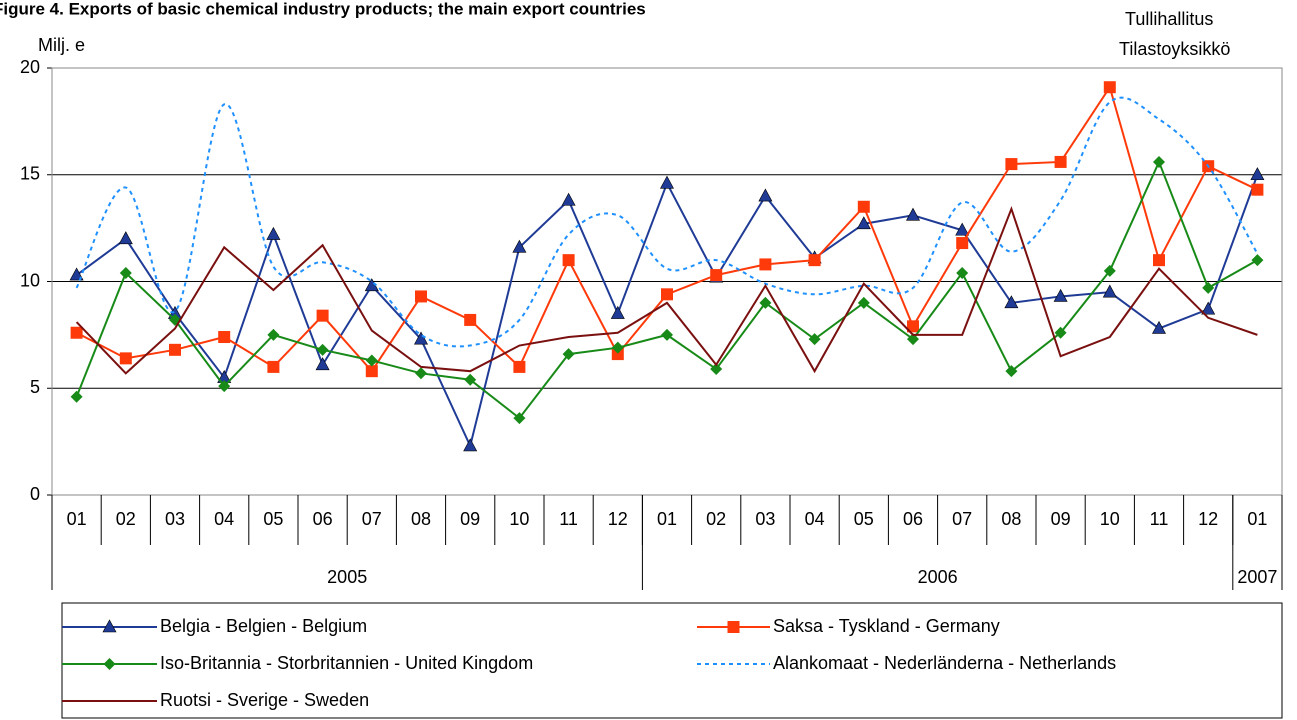 This screenshot has width=1297, height=720. What do you see at coordinates (1257, 577) in the screenshot?
I see `group-label: 2007` at bounding box center [1257, 577].